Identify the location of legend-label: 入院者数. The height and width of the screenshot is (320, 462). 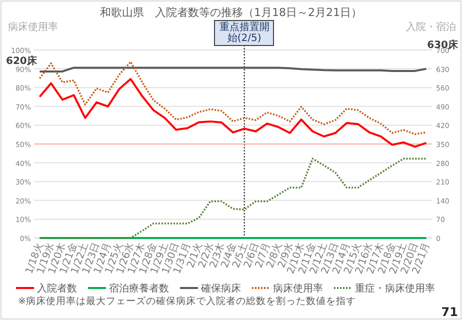
(57, 288).